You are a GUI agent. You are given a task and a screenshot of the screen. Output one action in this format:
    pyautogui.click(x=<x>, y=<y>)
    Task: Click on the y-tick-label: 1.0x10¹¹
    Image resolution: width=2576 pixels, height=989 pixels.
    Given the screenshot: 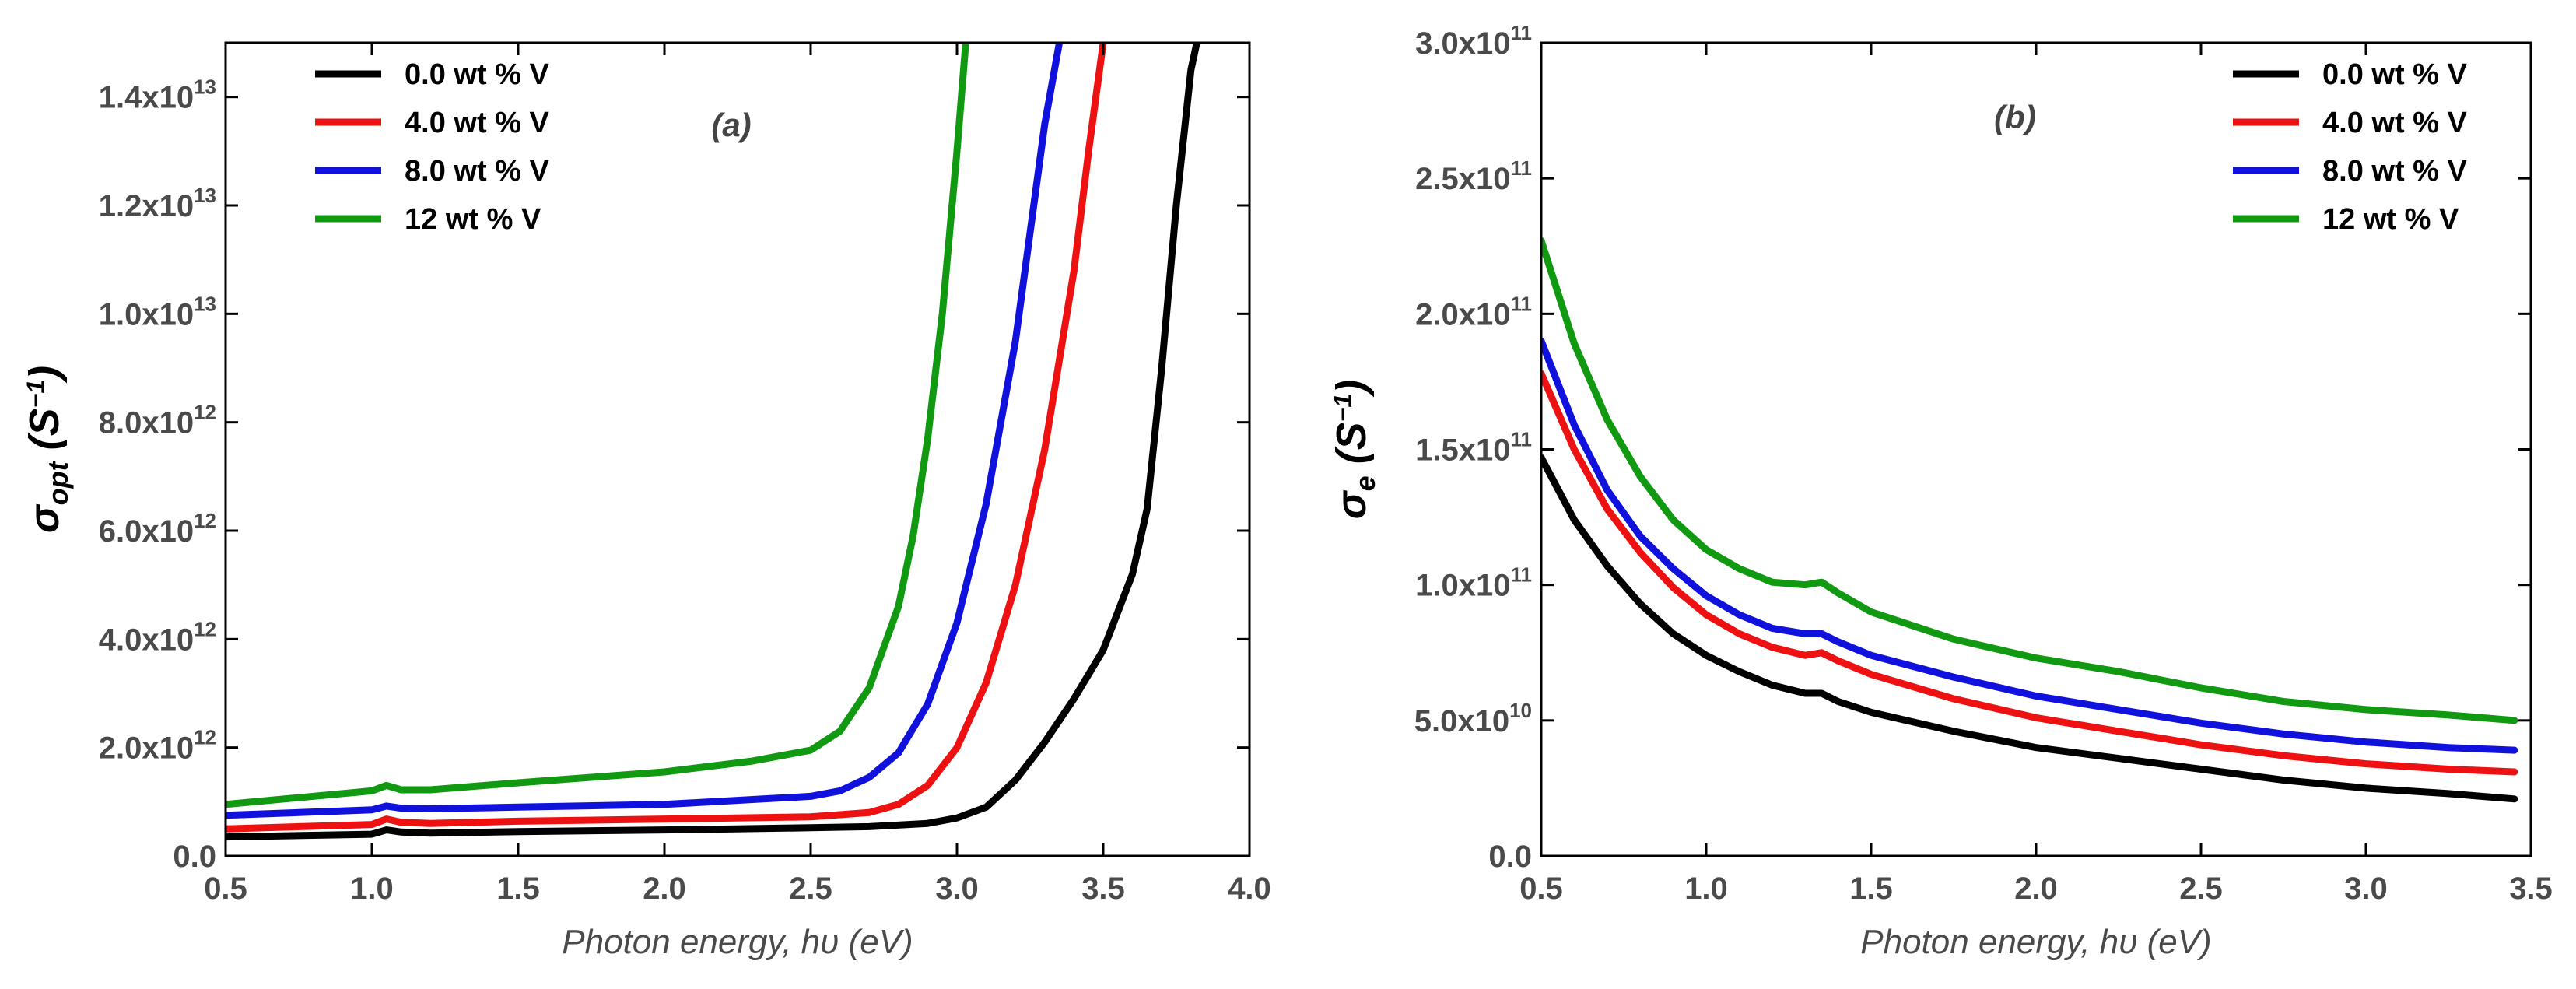 What is the action you would take?
    pyautogui.click(x=1473, y=583)
    